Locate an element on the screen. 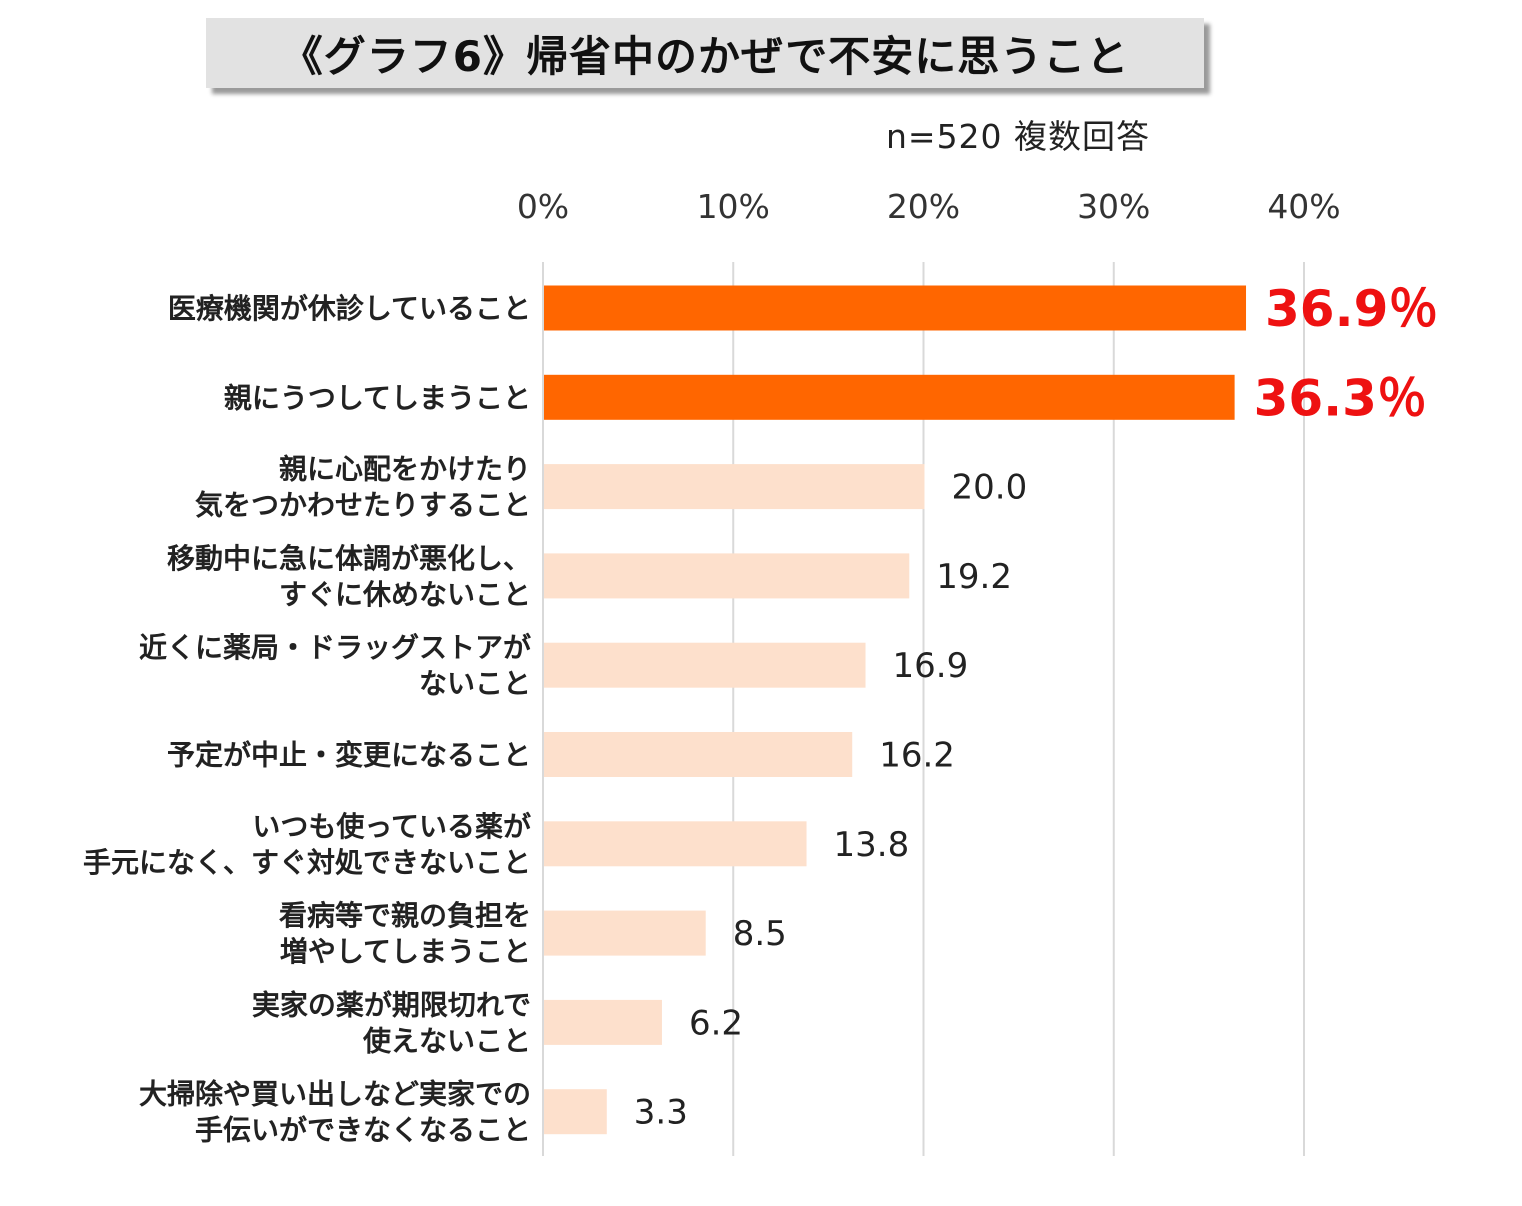 The width and height of the screenshot is (1522, 1206). category-label: 親にうつしてしまうこと is located at coordinates (377, 397).